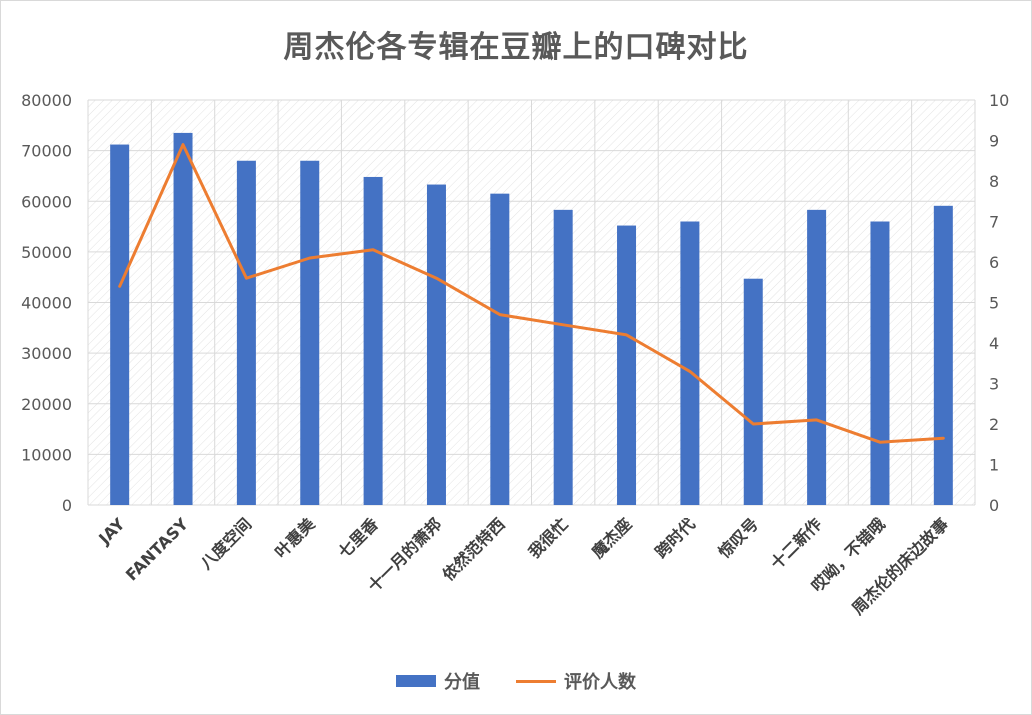 This screenshot has width=1032, height=715. What do you see at coordinates (462, 682) in the screenshot?
I see `legend-label-bar: 分值` at bounding box center [462, 682].